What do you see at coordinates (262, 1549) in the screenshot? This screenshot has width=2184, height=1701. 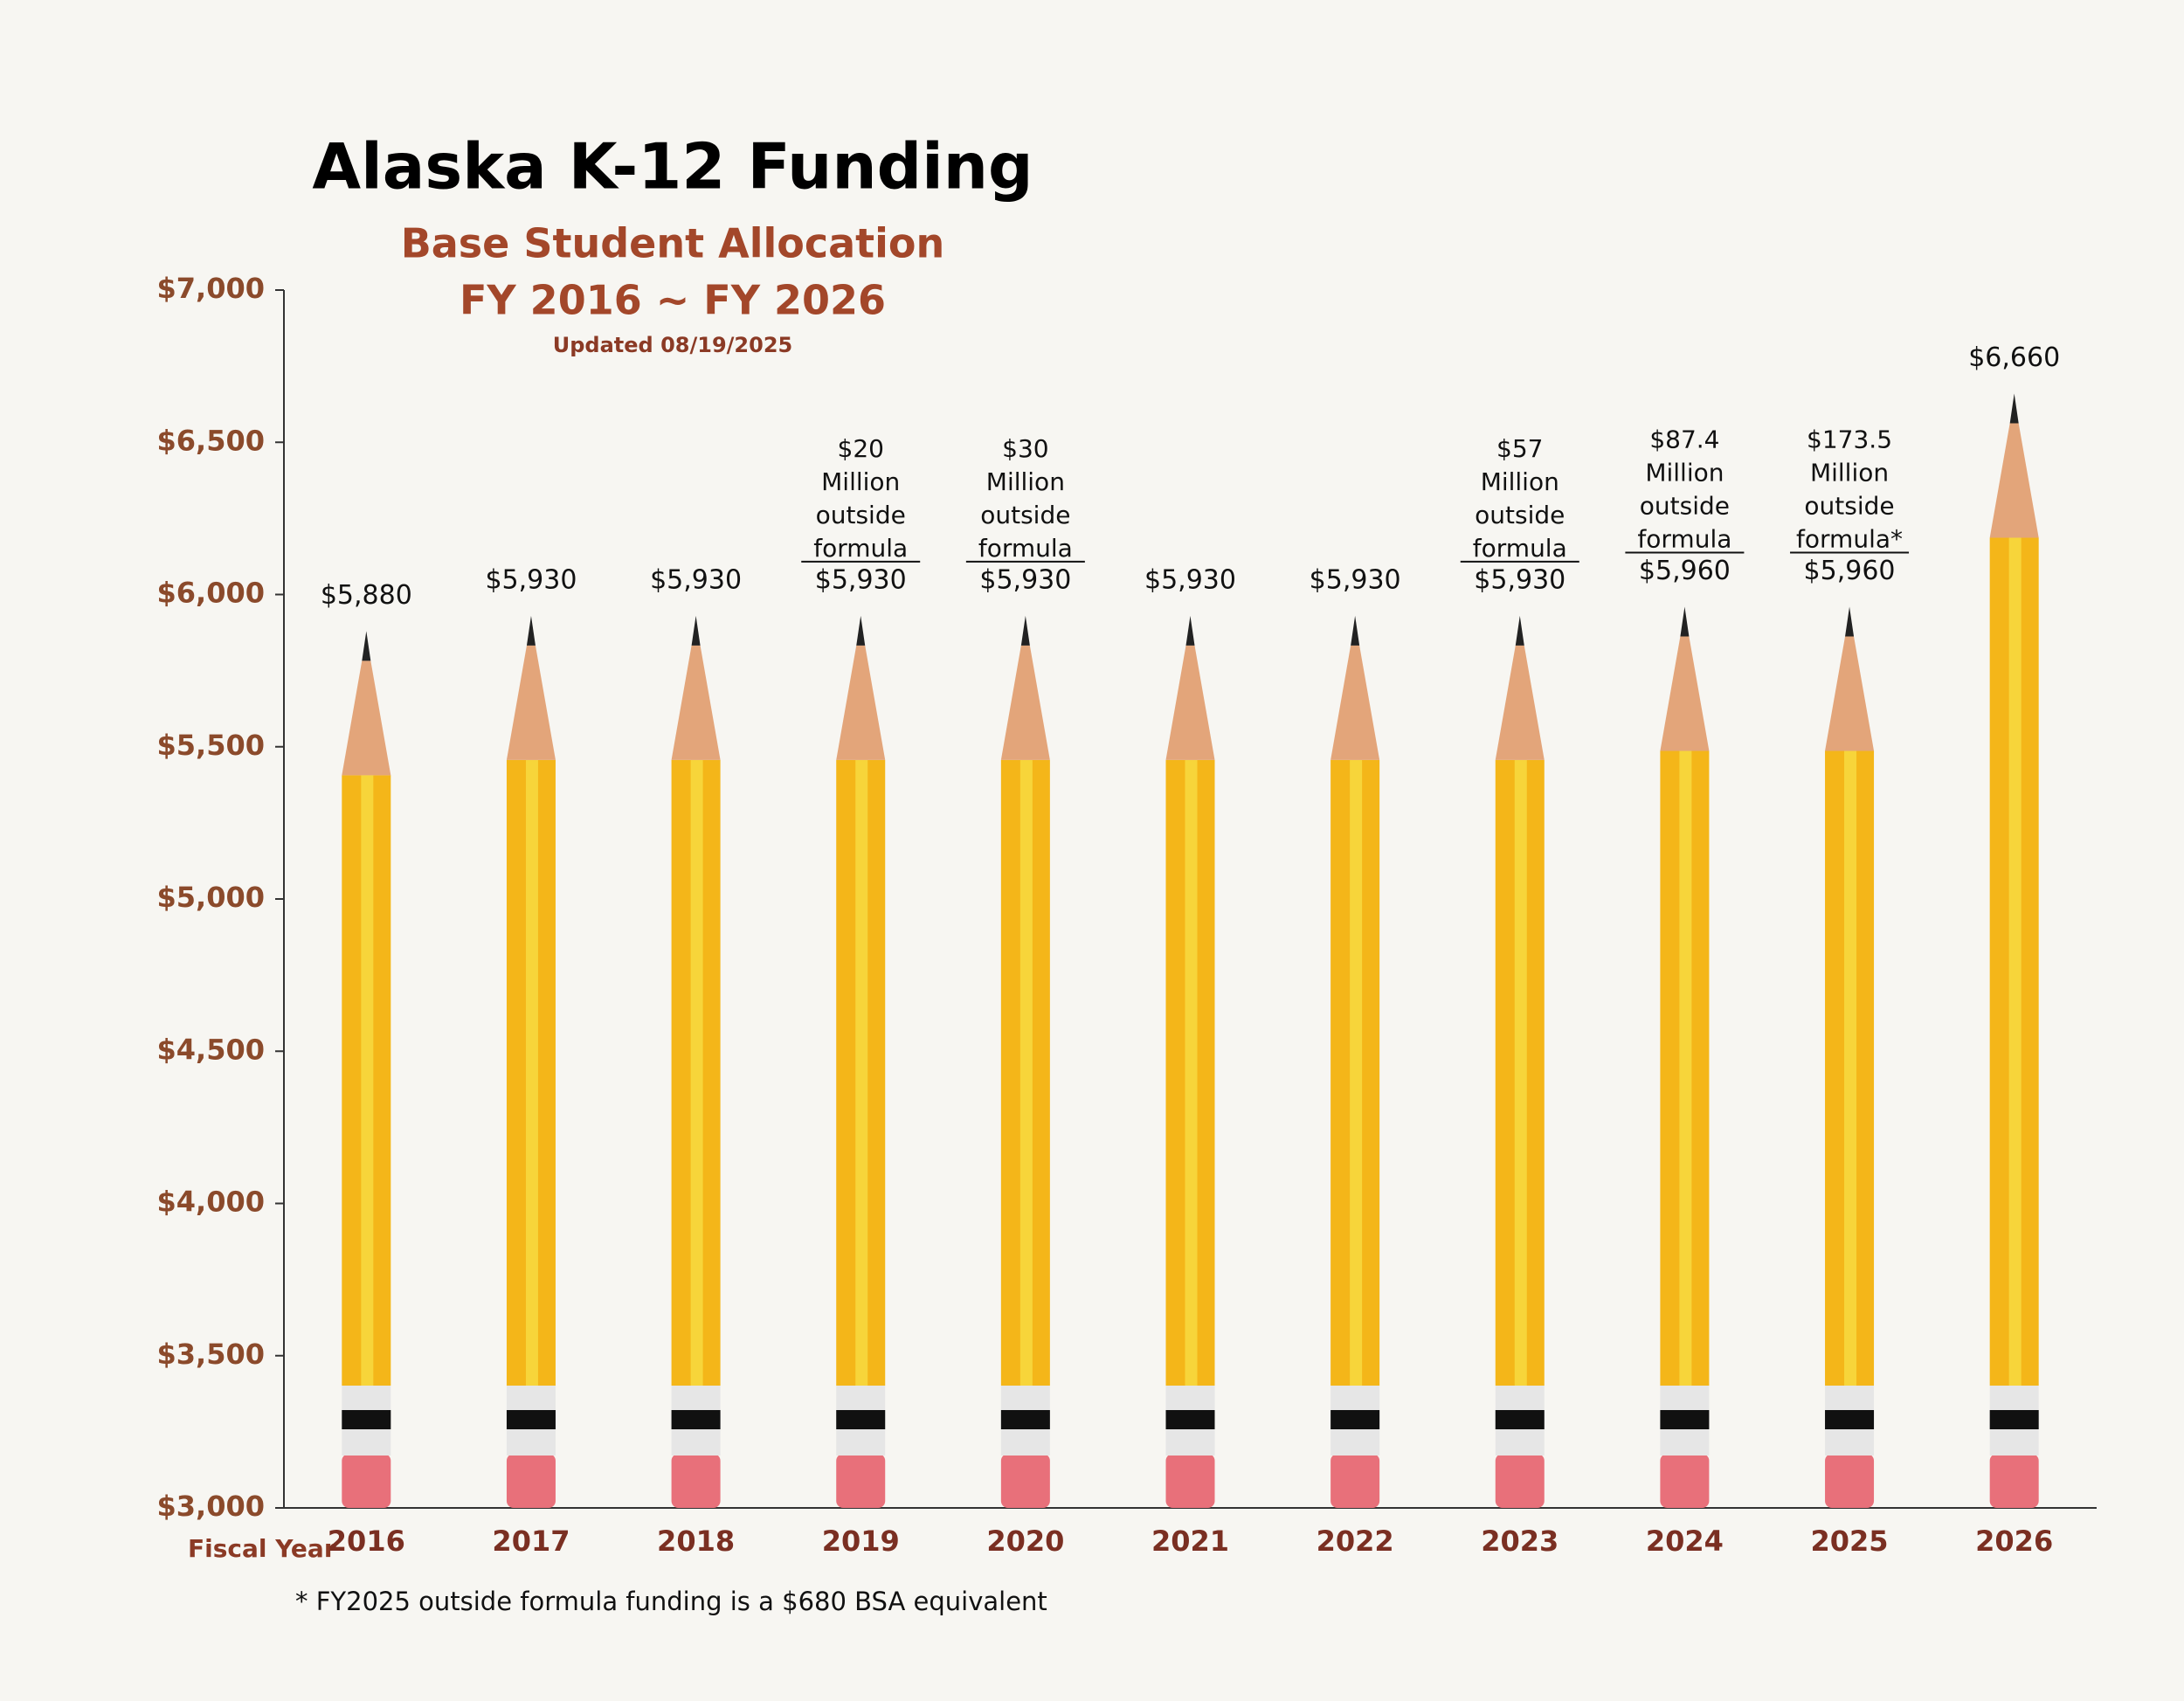 I see `x-axis-label: Fiscal Year` at bounding box center [262, 1549].